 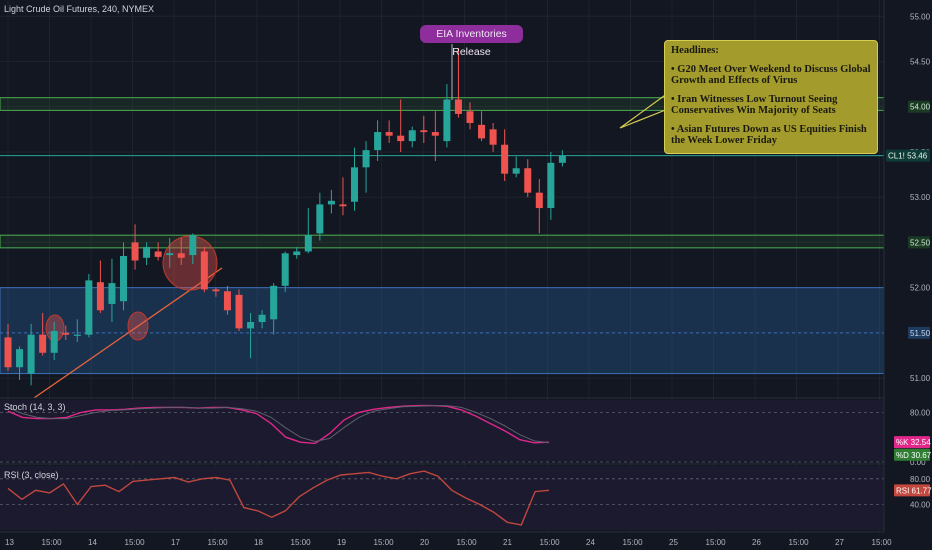 I want to click on time-tick-label: 17, so click(x=175, y=542).